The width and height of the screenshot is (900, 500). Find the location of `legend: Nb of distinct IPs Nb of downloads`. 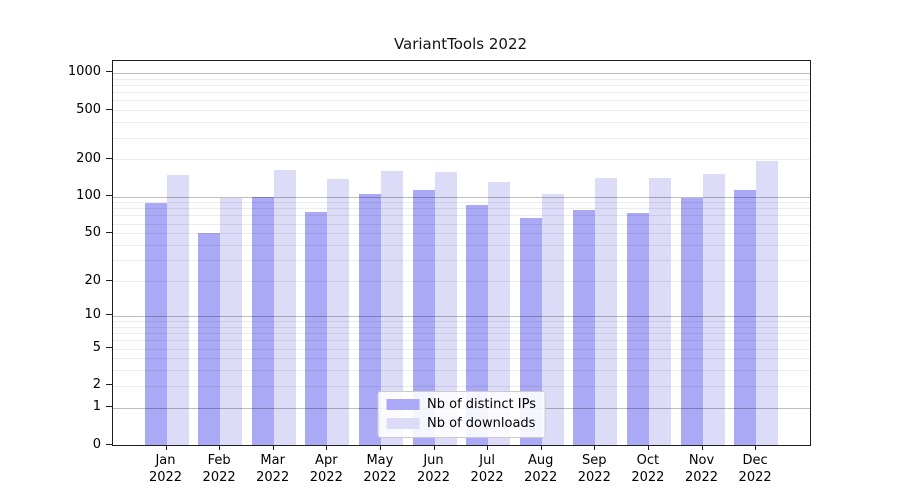

legend: Nb of distinct IPs Nb of downloads is located at coordinates (461, 414).